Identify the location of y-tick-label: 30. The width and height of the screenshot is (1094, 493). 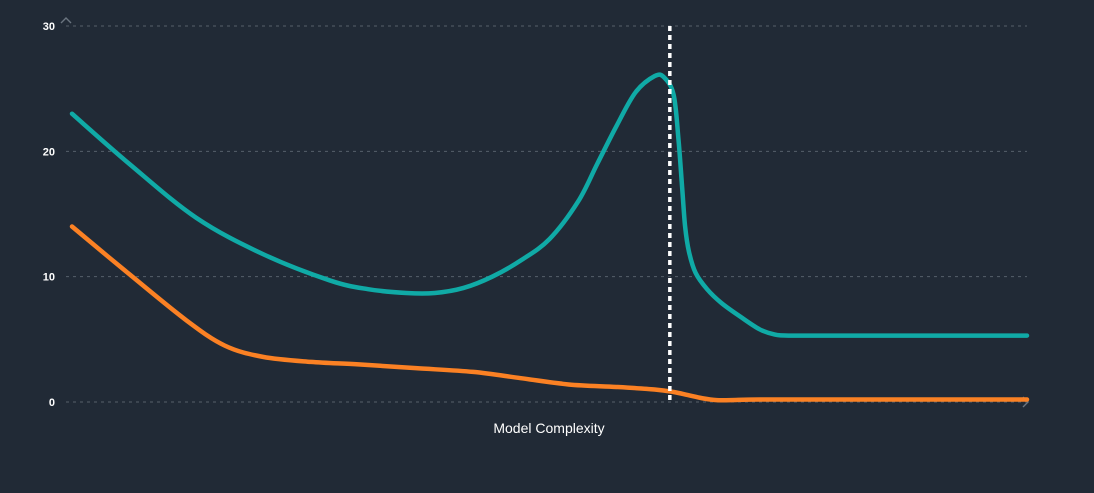
(49, 27).